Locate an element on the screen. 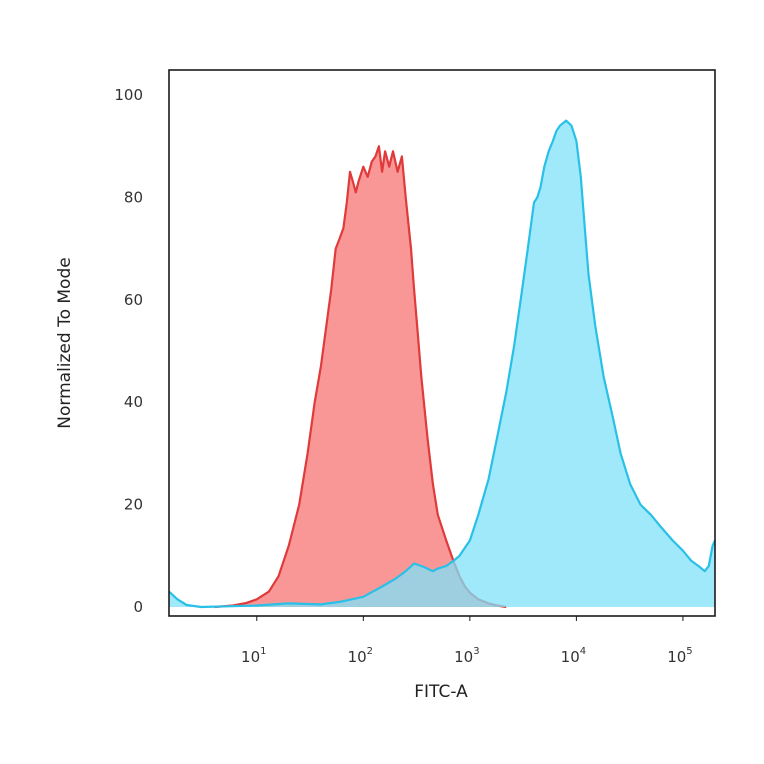 The image size is (764, 764). x-tick-label: 10⁴ is located at coordinates (573, 656).